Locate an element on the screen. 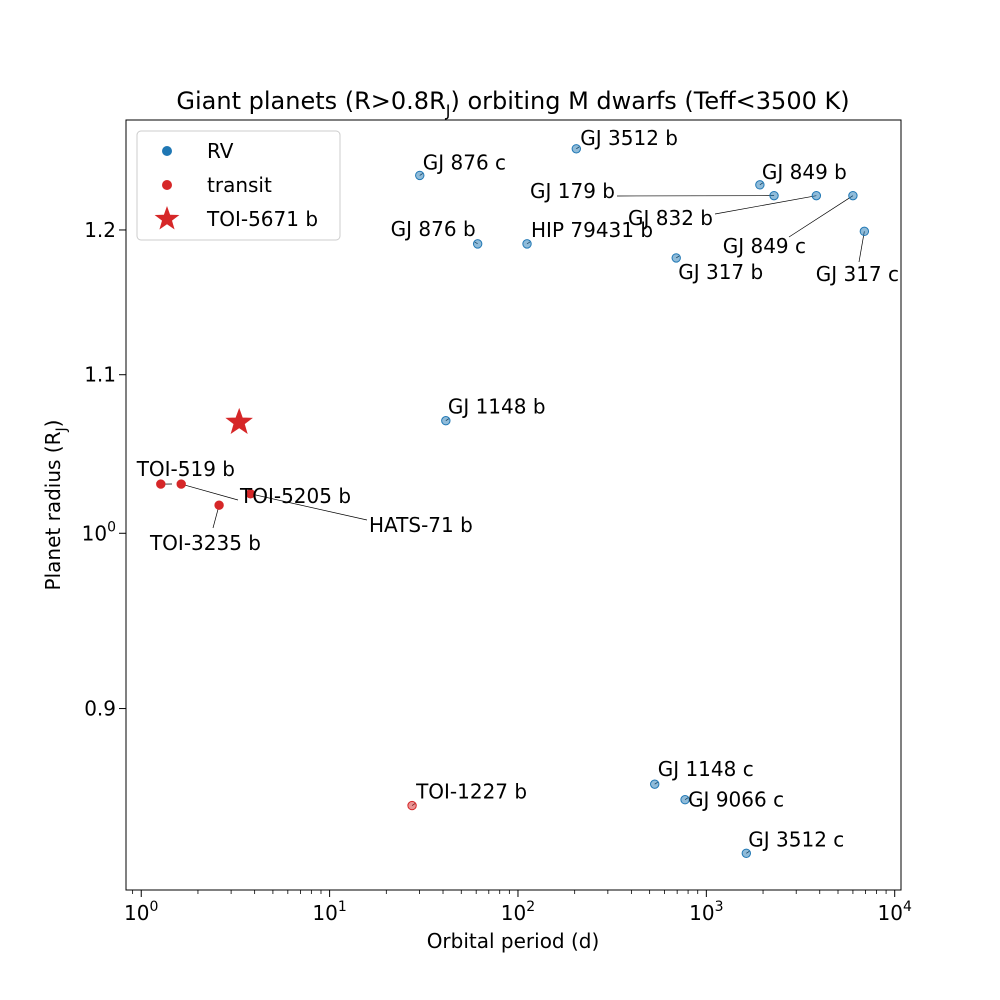 Image resolution: width=1000 pixels, height=1000 pixels. label-toi-3235-b: TOI-3235 b is located at coordinates (205, 543).